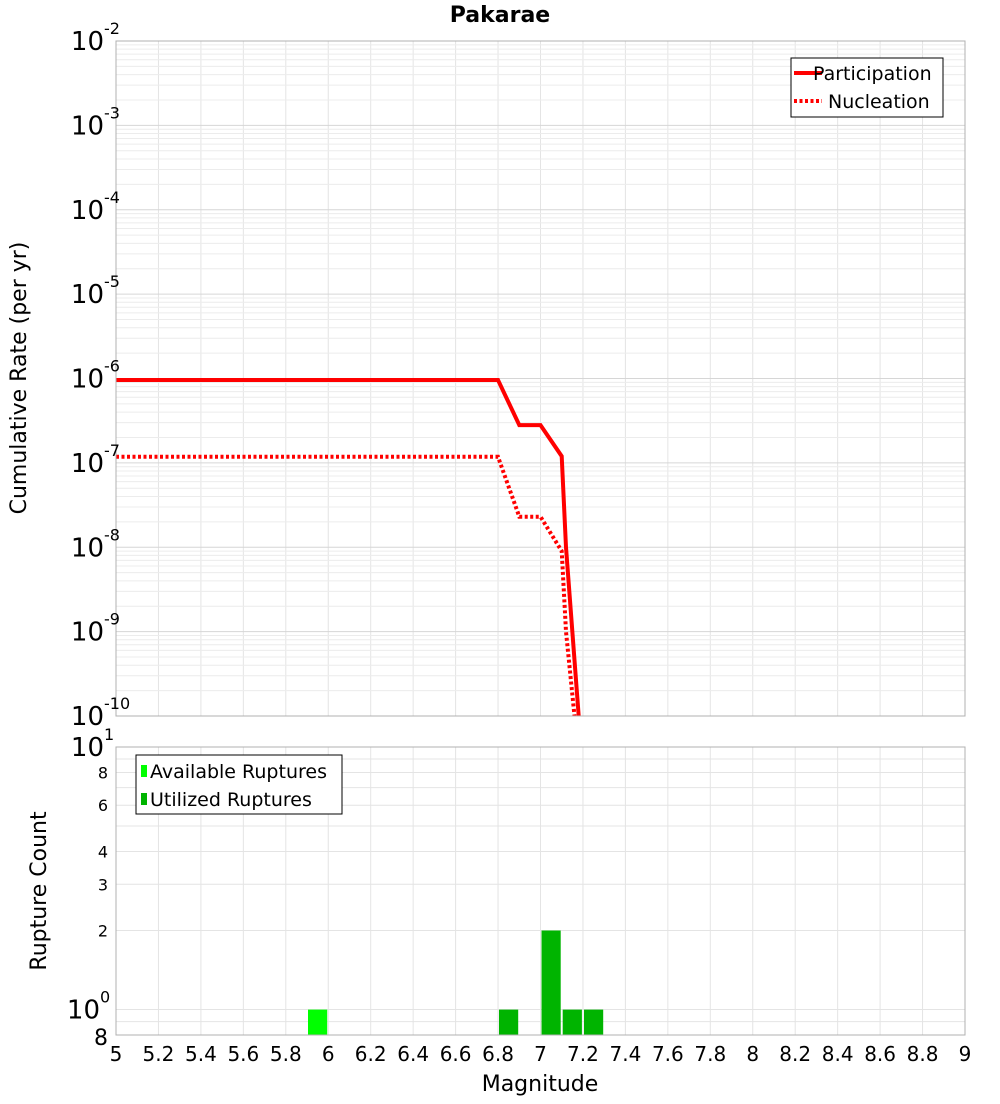 Image resolution: width=1000 pixels, height=1104 pixels. I want to click on legend-swatch-utilized-ruptures, so click(144, 799).